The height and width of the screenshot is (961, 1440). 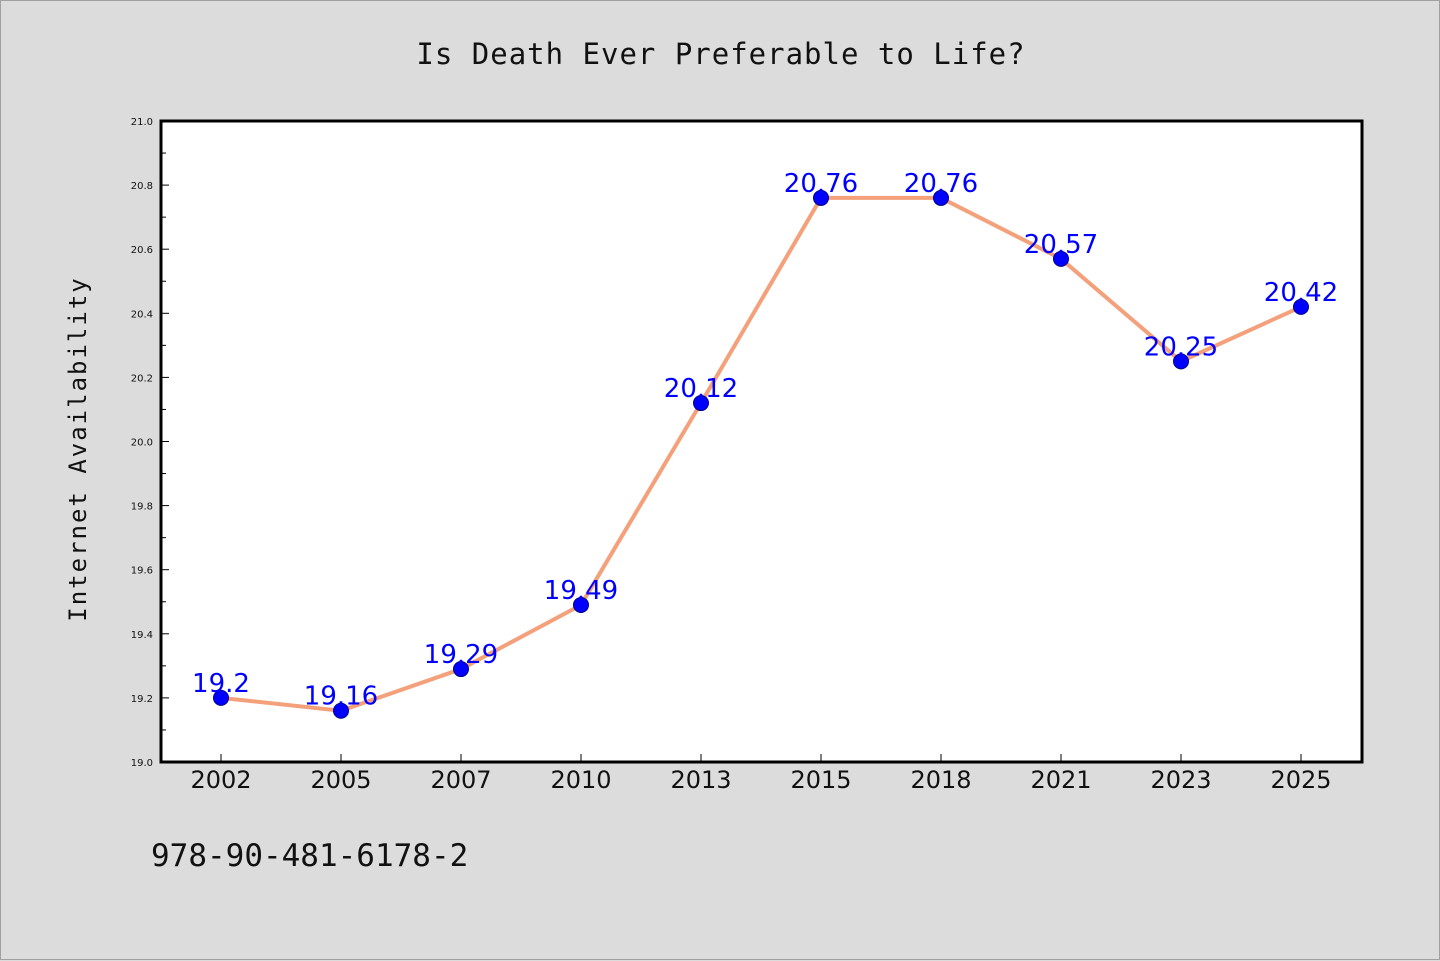 What do you see at coordinates (142, 699) in the screenshot?
I see `y-tick-label: 19.2` at bounding box center [142, 699].